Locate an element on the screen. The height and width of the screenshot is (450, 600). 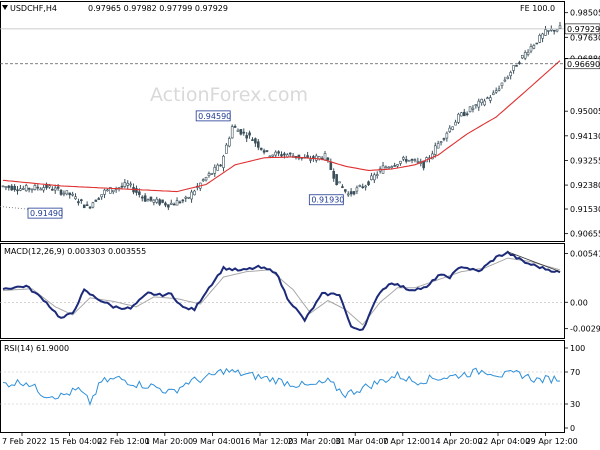
macd-trendline is located at coordinates (534, 262).